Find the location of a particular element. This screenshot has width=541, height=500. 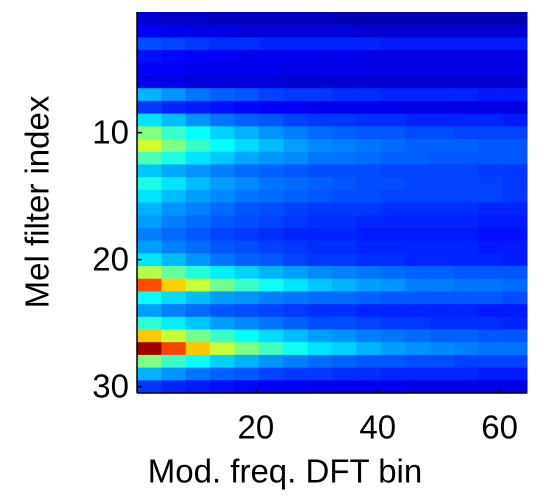

y-tick-label: 30 is located at coordinates (110, 385).